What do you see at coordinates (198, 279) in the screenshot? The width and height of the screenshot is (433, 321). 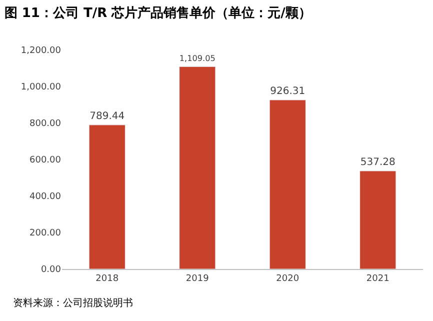 I see `x-tick-label: 2019` at bounding box center [198, 279].